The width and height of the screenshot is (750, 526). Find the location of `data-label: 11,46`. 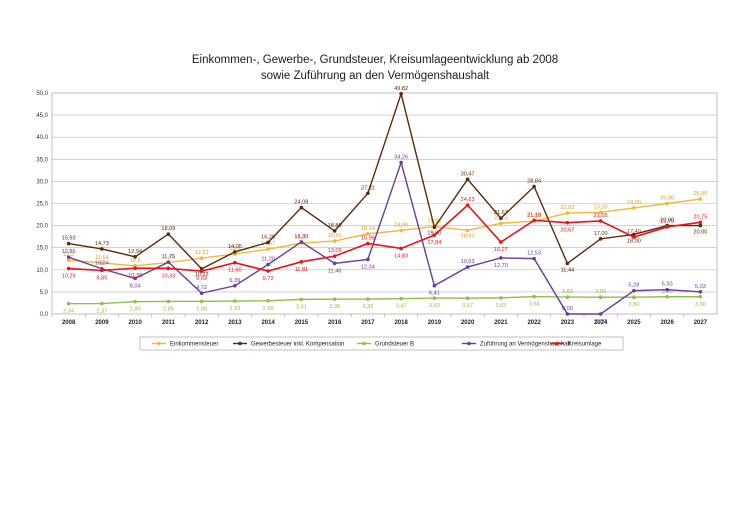

data-label: 11,46 is located at coordinates (335, 271).